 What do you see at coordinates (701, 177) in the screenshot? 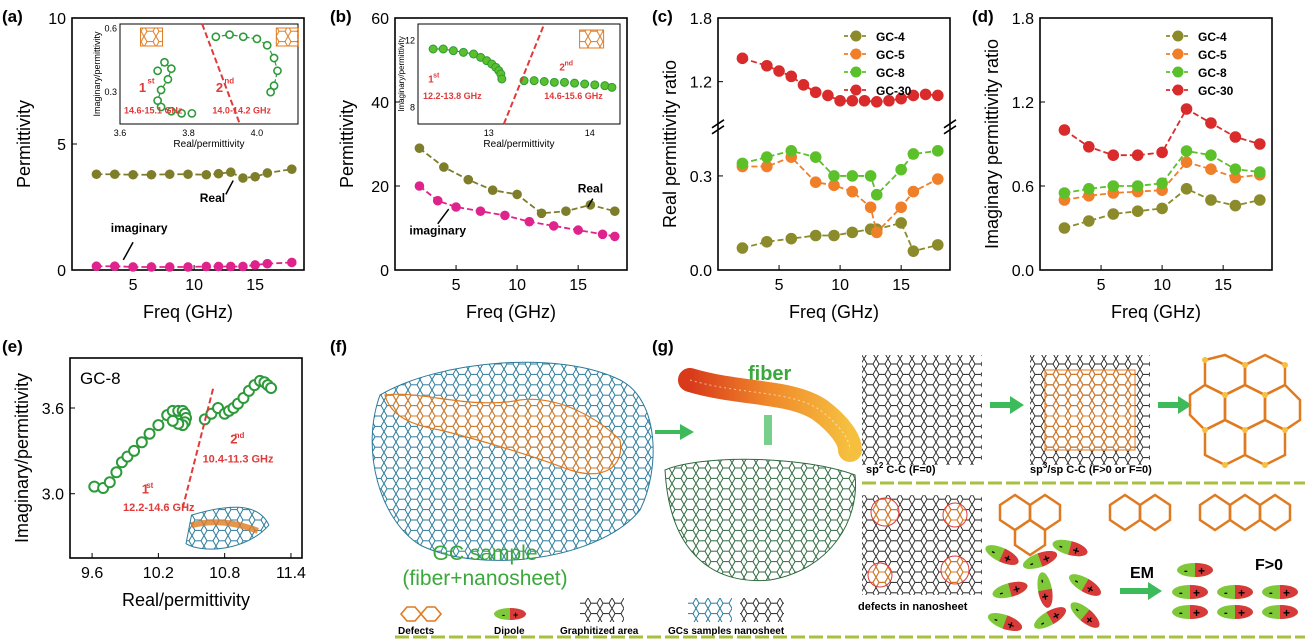
I see `y-tick-label-c-1: 0.3` at bounding box center [701, 177].